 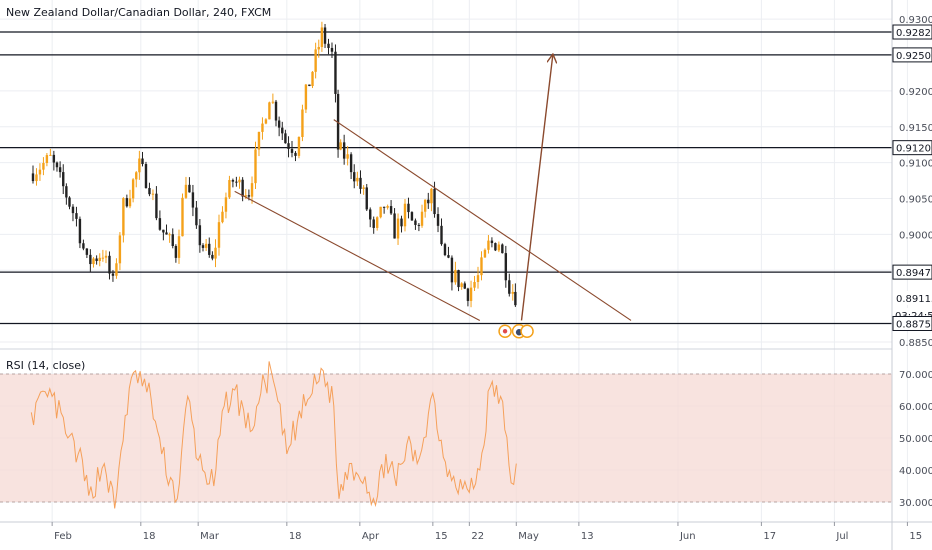 What do you see at coordinates (841, 536) in the screenshot?
I see `x-tick-label: Jul` at bounding box center [841, 536].